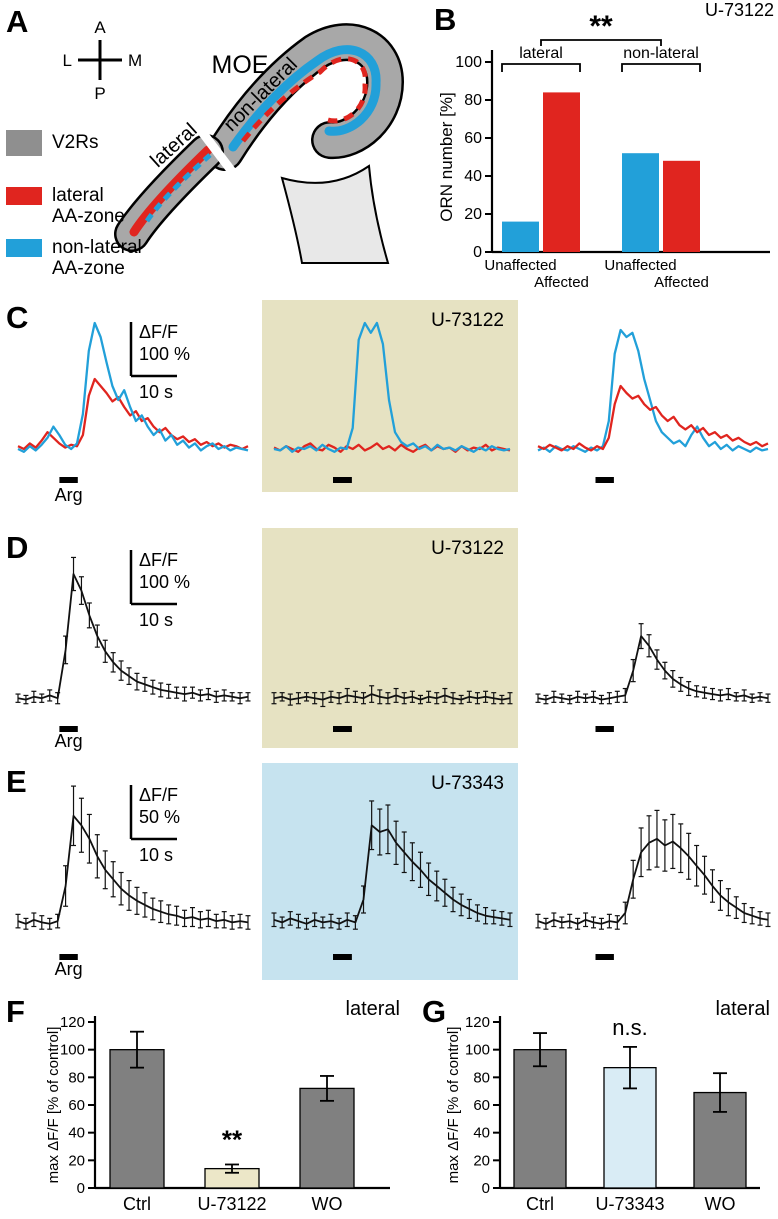 The height and width of the screenshot is (1219, 778). Describe the element at coordinates (629, 1204) in the screenshot. I see `category-label: U-73343` at that location.